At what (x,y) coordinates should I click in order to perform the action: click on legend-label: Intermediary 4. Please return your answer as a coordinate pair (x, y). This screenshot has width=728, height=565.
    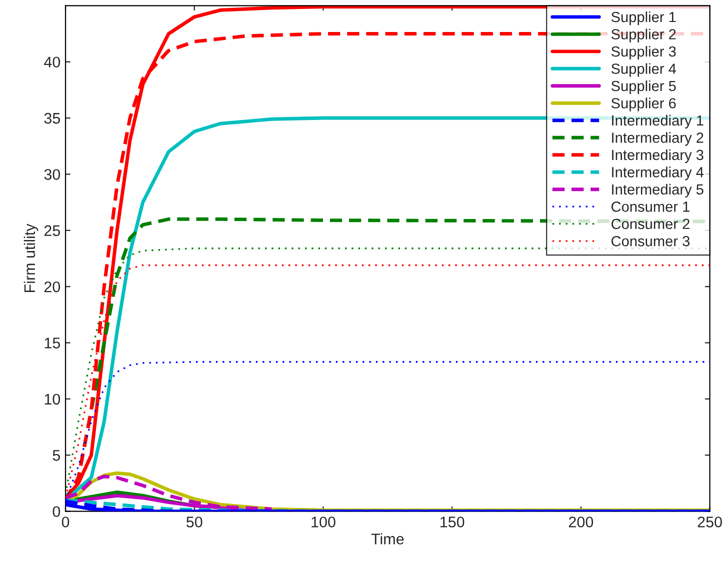
    Looking at the image, I should click on (658, 173).